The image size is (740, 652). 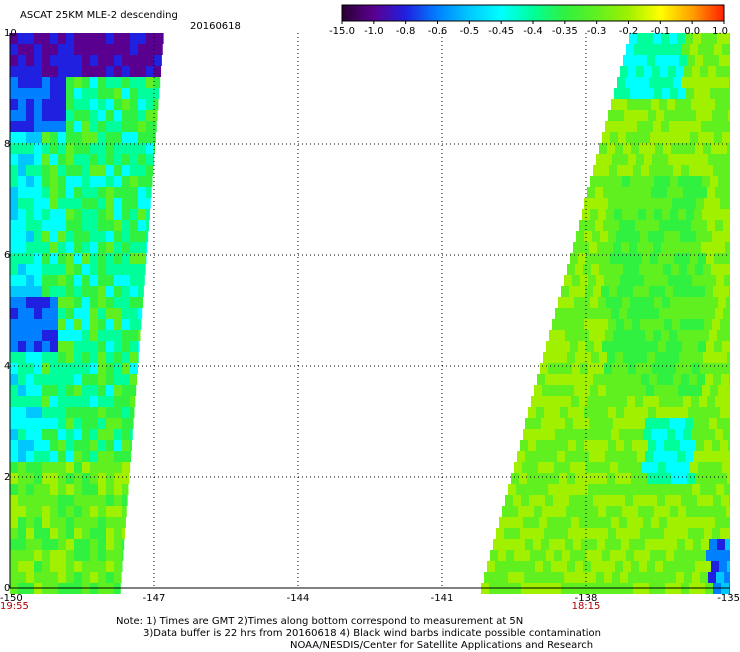 I want to click on x-tick-label: -144, so click(x=298, y=598).